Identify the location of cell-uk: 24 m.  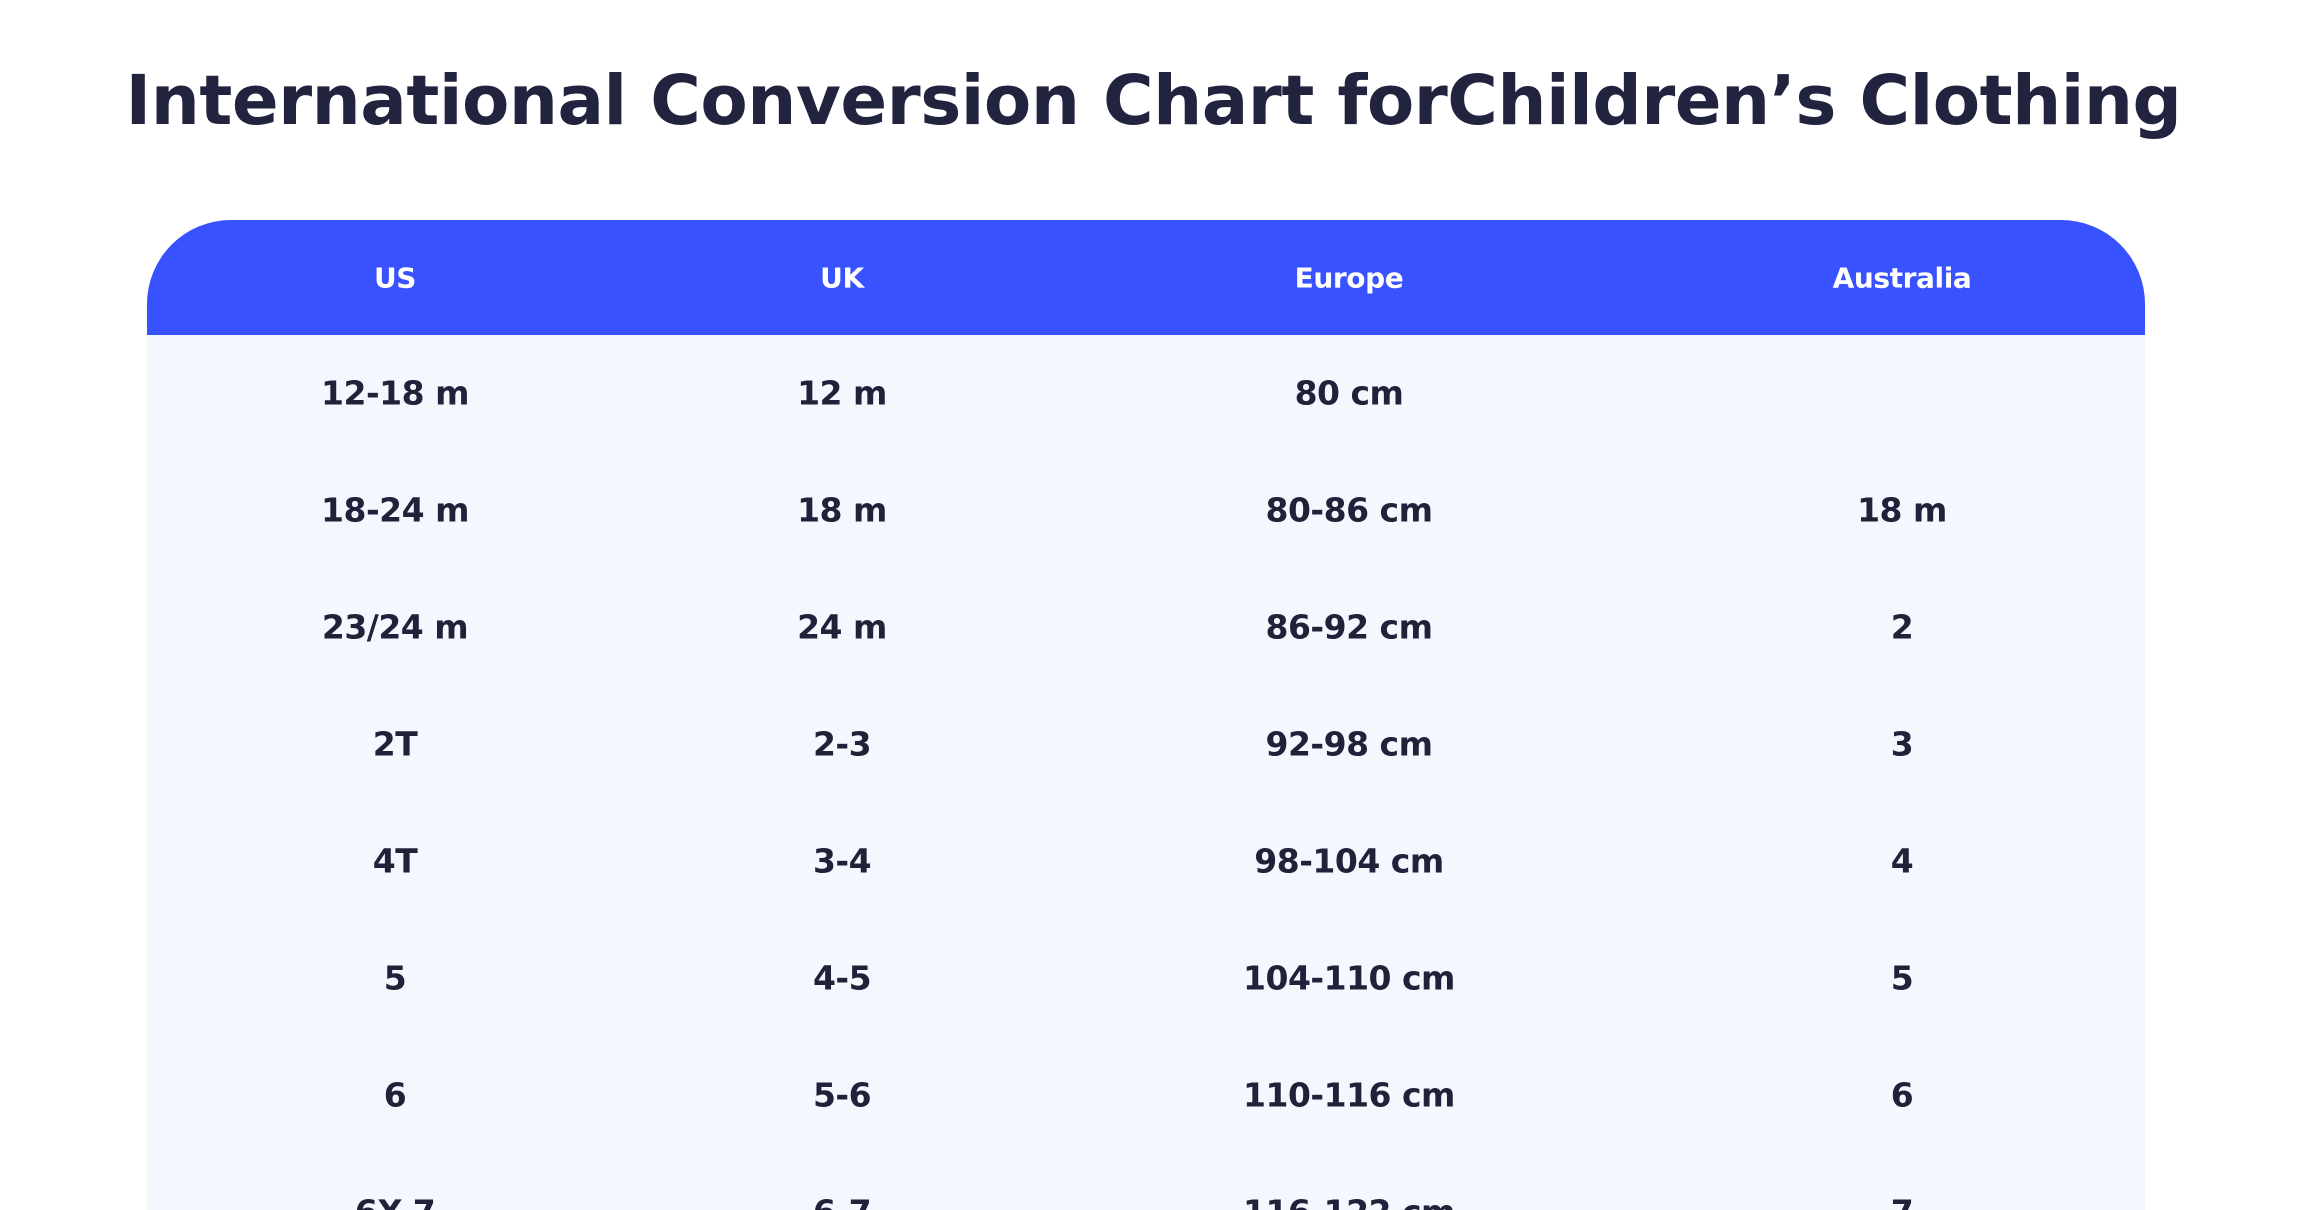
(842, 627).